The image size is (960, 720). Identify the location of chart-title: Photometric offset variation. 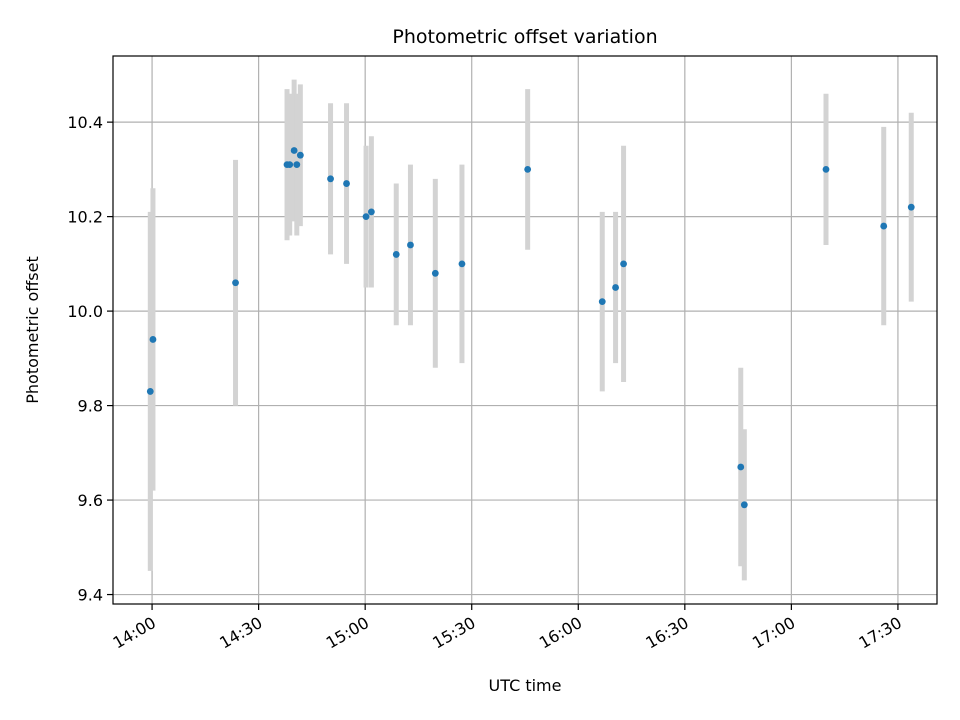
(524, 37).